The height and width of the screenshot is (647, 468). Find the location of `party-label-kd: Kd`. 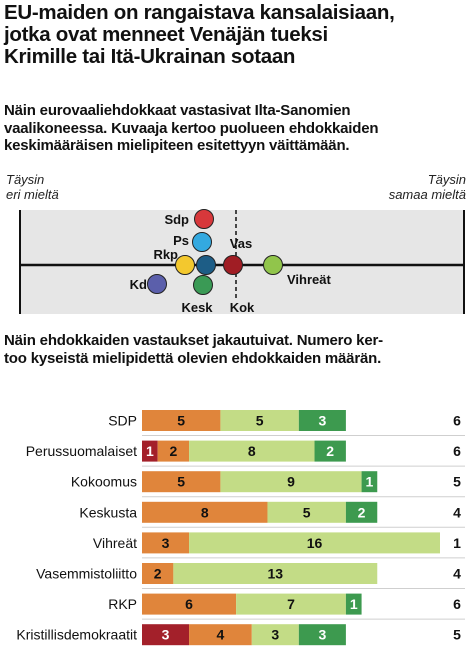

party-label-kd: Kd is located at coordinates (138, 284).